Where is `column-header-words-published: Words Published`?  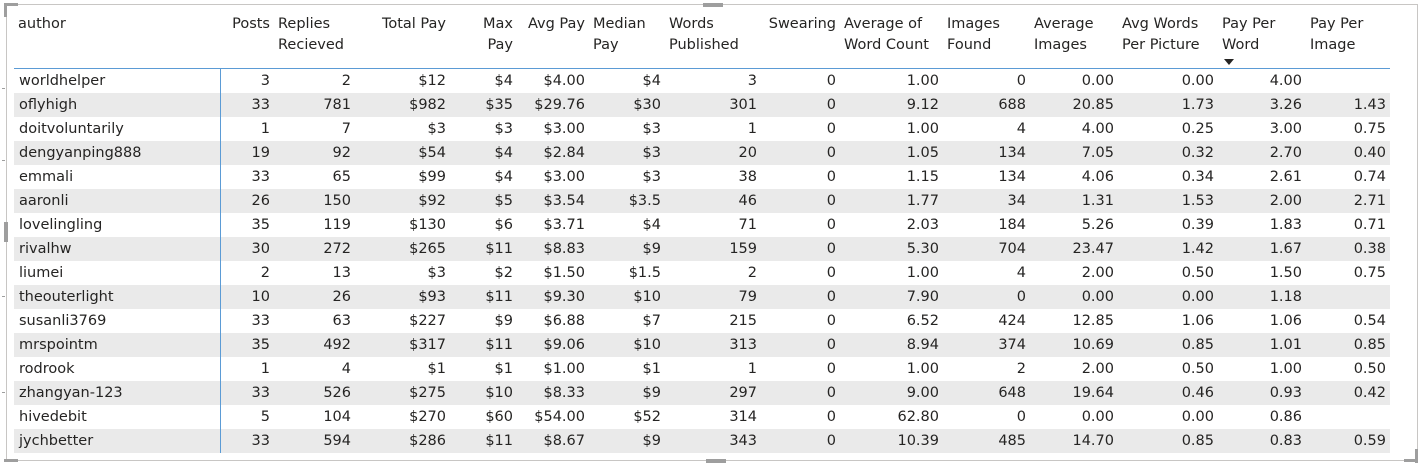 column-header-words-published: Words Published is located at coordinates (713, 40).